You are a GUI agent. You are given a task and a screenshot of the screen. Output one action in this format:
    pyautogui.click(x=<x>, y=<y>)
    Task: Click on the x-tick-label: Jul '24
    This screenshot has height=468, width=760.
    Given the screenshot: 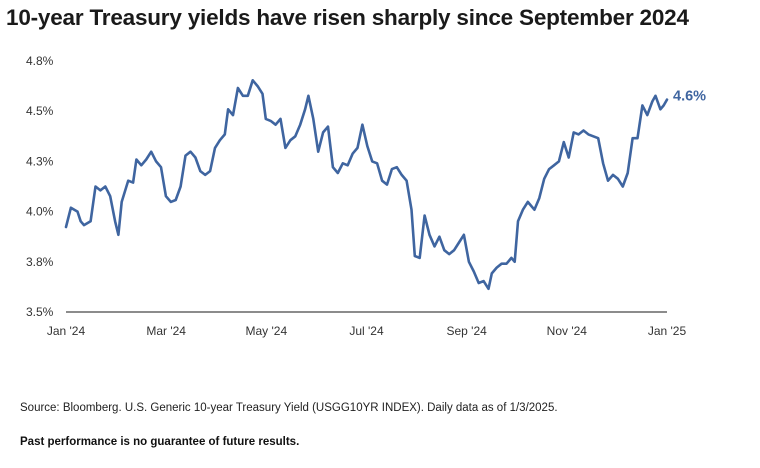 What is the action you would take?
    pyautogui.click(x=366, y=331)
    